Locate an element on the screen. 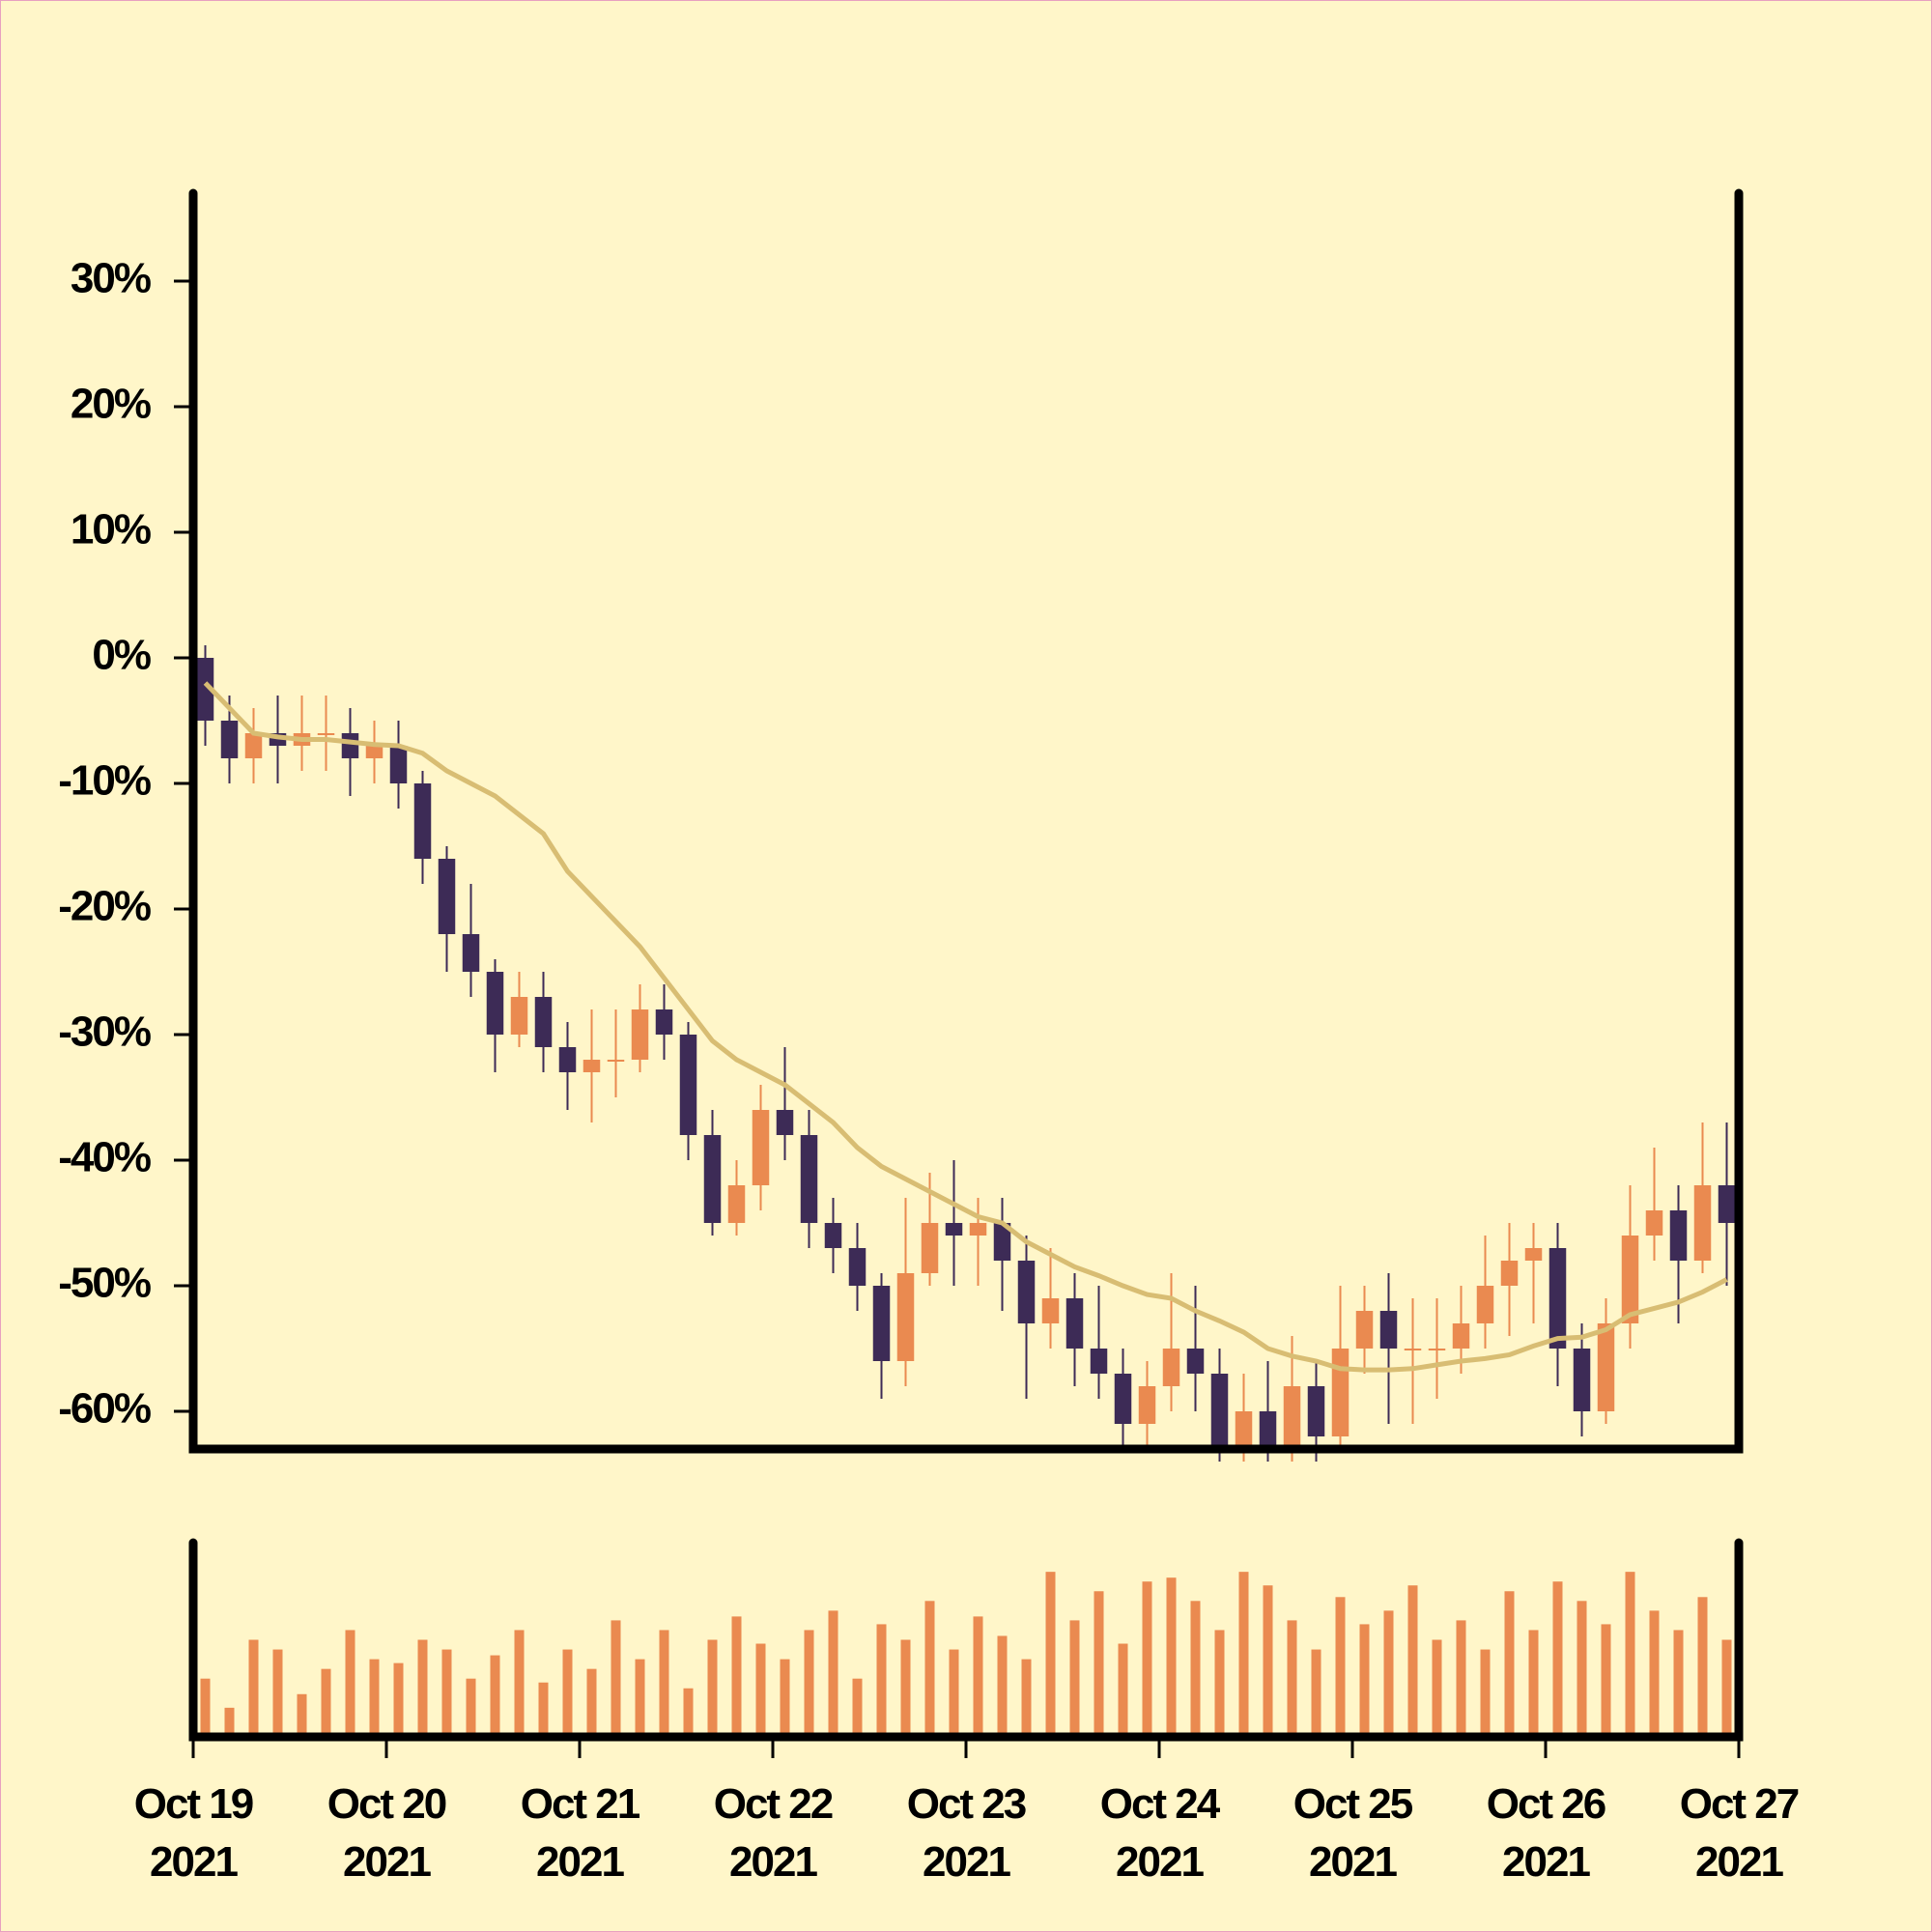 Image resolution: width=1932 pixels, height=1932 pixels. y-tick-label: -40% is located at coordinates (104, 1157).